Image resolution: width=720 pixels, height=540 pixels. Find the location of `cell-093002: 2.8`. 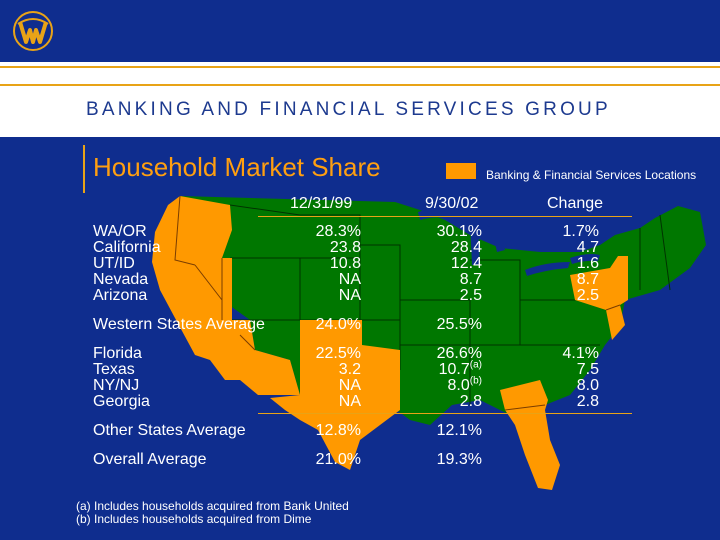

cell-093002: 2.8 is located at coordinates (471, 402).